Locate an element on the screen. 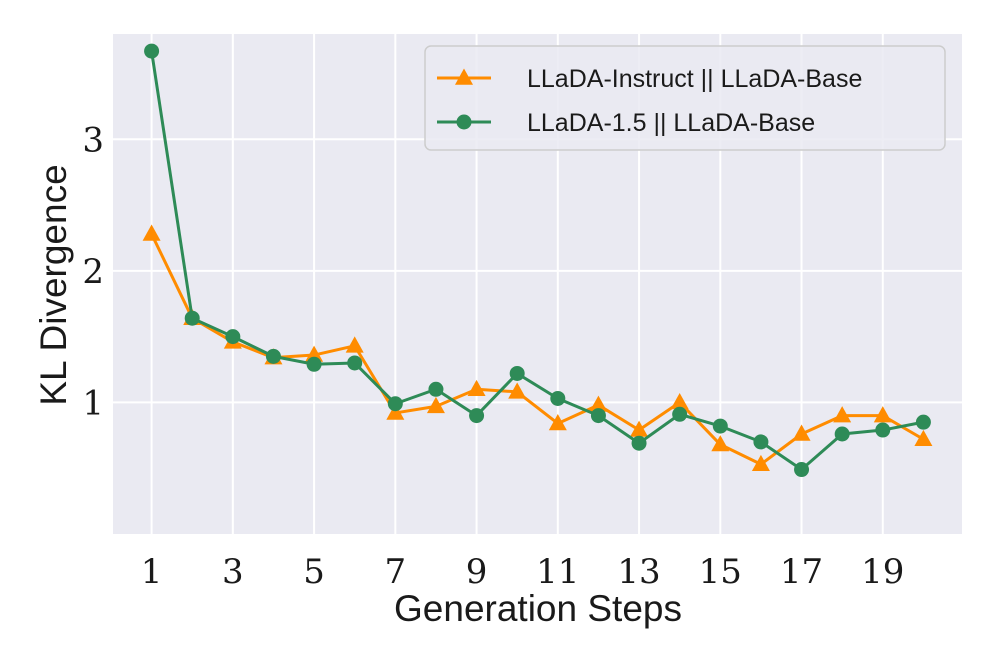 The height and width of the screenshot is (664, 997). x-tick-label-15: 15 is located at coordinates (720, 572).